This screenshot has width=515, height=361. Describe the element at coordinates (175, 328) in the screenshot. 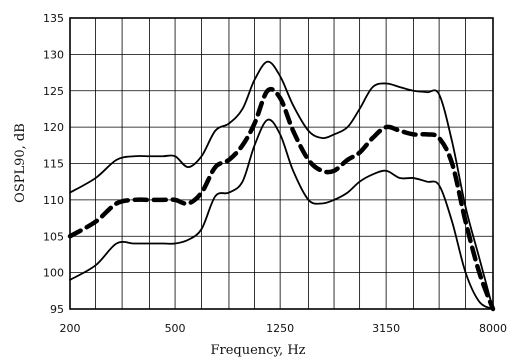

I see `x-tick-label: 500` at that location.